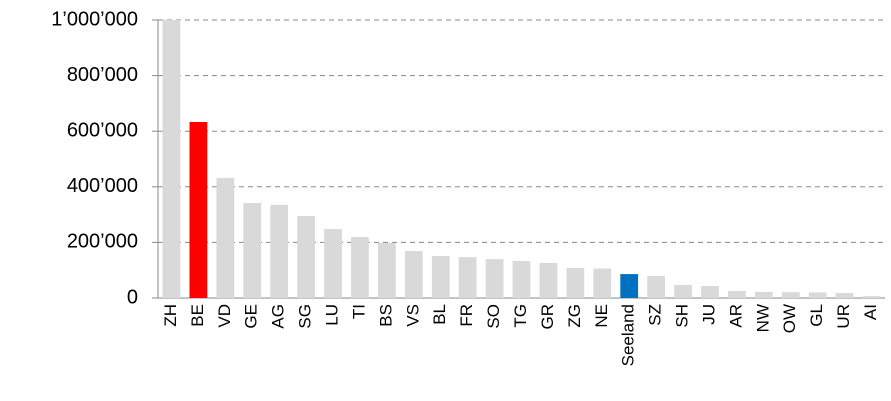 The image size is (891, 401). What do you see at coordinates (385, 315) in the screenshot?
I see `x-tick-label: BS` at bounding box center [385, 315].